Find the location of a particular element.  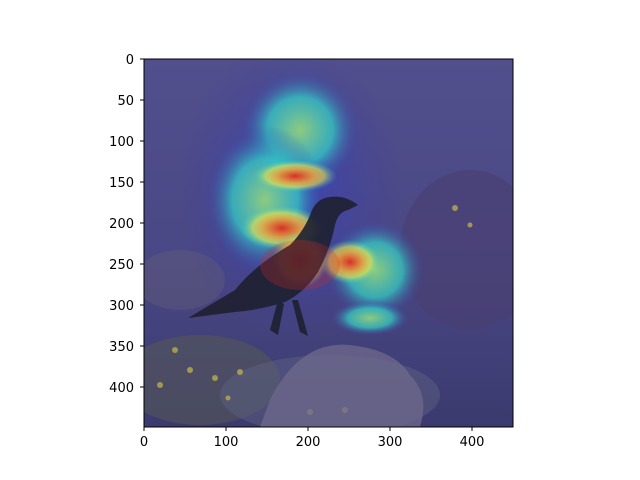

y-tick: 0 is located at coordinates (135, 60).